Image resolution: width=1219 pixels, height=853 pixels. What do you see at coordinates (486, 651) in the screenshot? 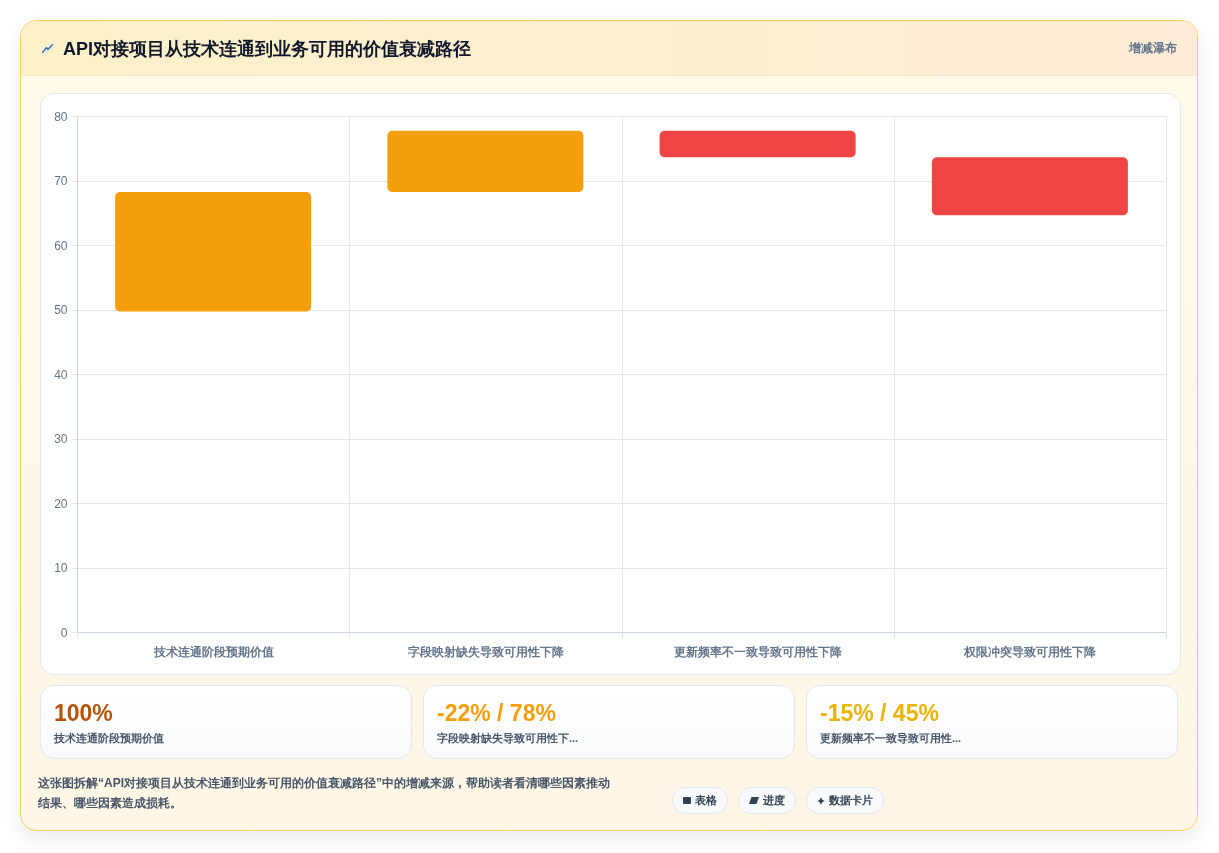
I see `x-tick-label: 字段映射缺失导致可用性下降` at bounding box center [486, 651].